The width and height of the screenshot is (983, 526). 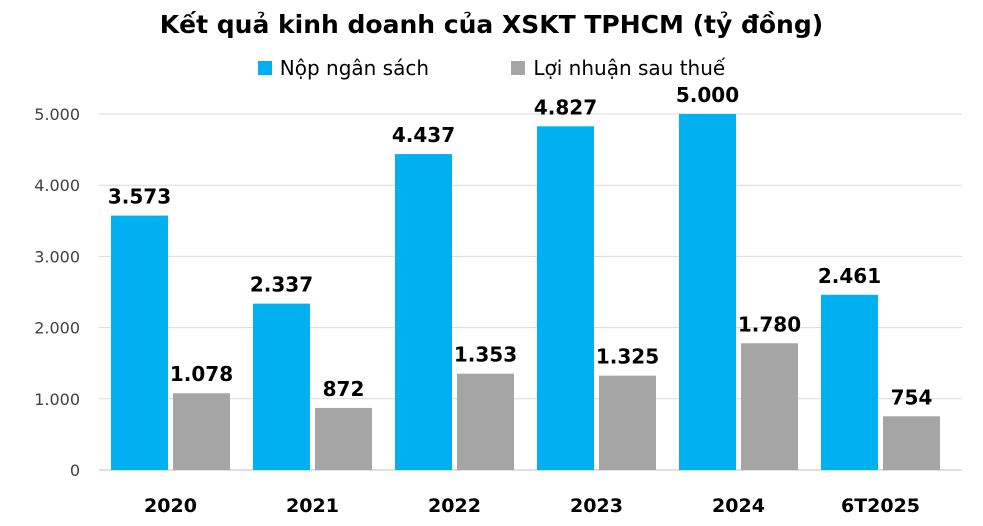 I want to click on legend-label: Lợi nhuận sau thuế, so click(x=629, y=68).